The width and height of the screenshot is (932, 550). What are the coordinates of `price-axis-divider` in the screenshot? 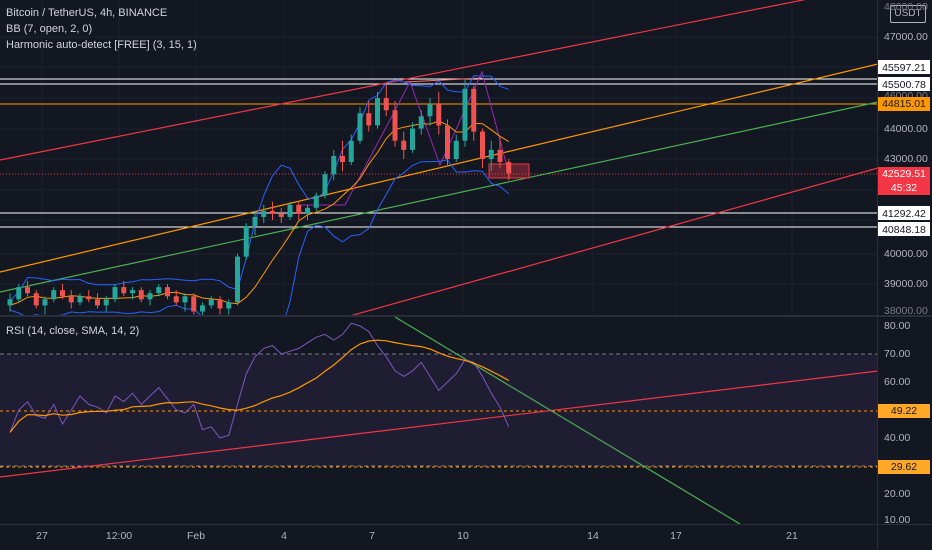 It's located at (877, 275).